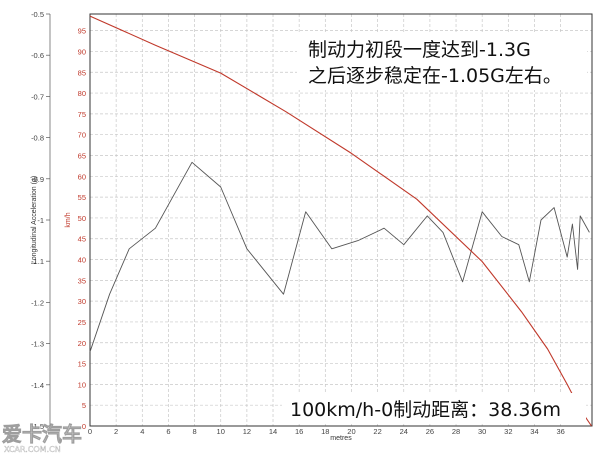 Image resolution: width=608 pixels, height=455 pixels. I want to click on x-tick-label: 16, so click(299, 431).